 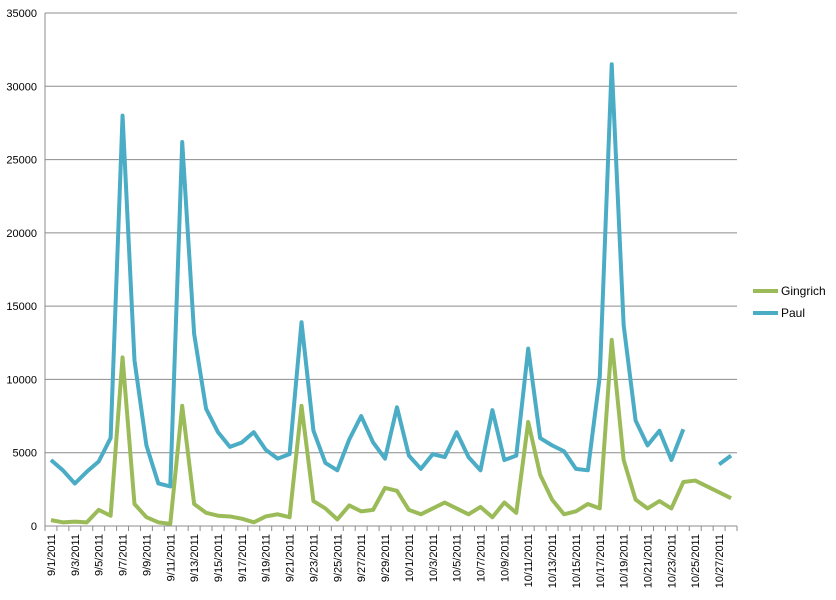 What do you see at coordinates (481, 558) in the screenshot?
I see `x-tick-label: 10/7/2011` at bounding box center [481, 558].